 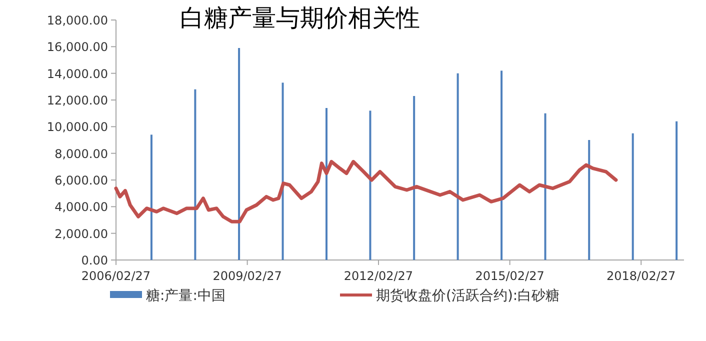 What do you see at coordinates (94, 261) in the screenshot?
I see `y-tick-label: 0.00` at bounding box center [94, 261].